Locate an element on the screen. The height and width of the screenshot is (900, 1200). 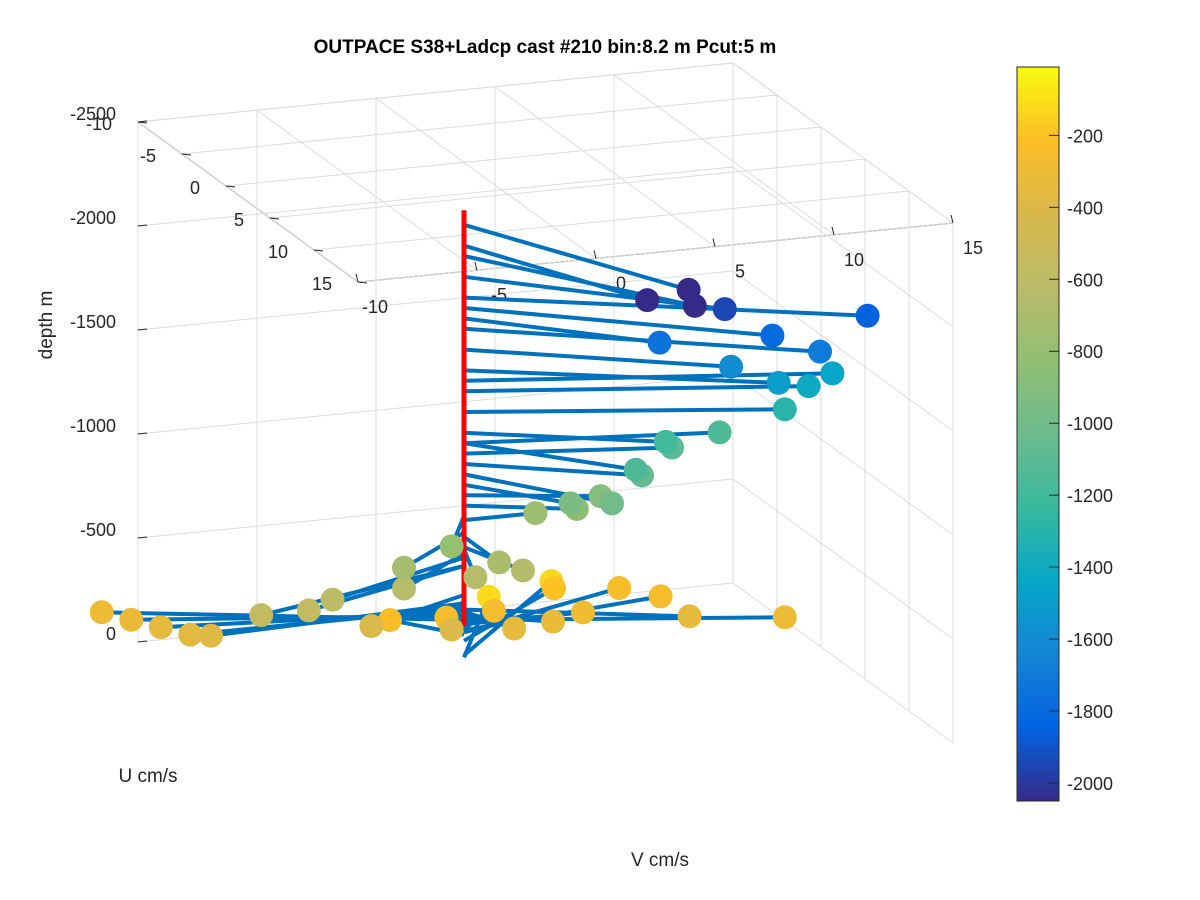
z-tick-label: -500 is located at coordinates (98, 530).